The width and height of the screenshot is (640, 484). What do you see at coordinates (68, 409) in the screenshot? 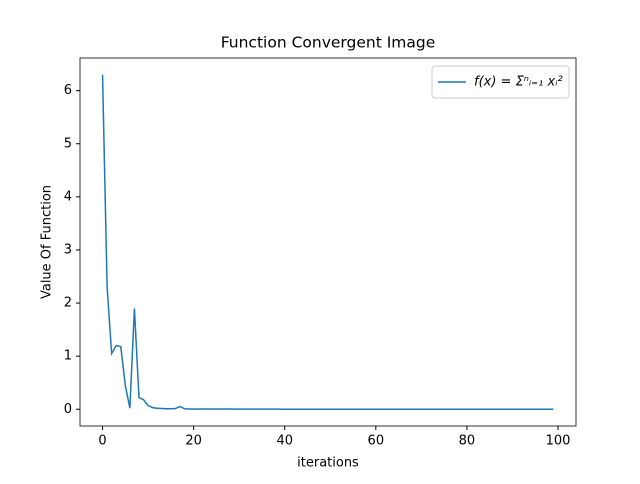
I see `y-tick-label: 0` at bounding box center [68, 409].